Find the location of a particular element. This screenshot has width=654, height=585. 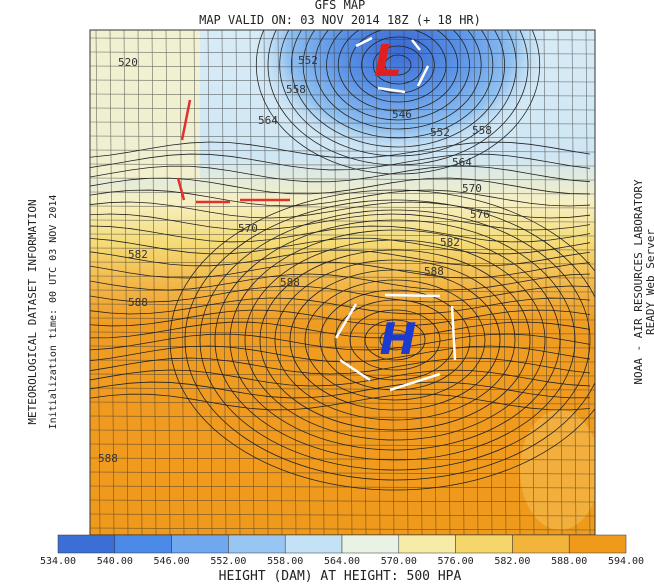

left-text: Initialization time: 00 UTC 03 NOV 2014 is located at coordinates (53, 312).